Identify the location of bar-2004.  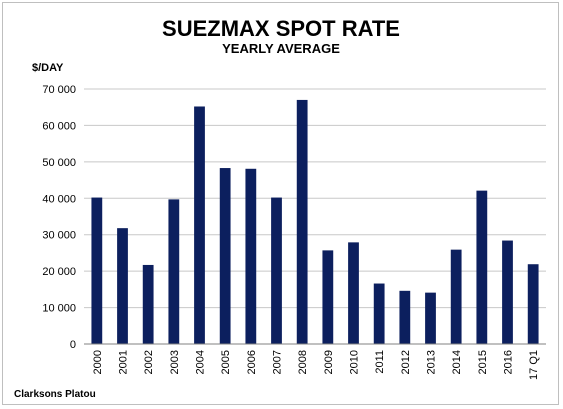
(199, 225).